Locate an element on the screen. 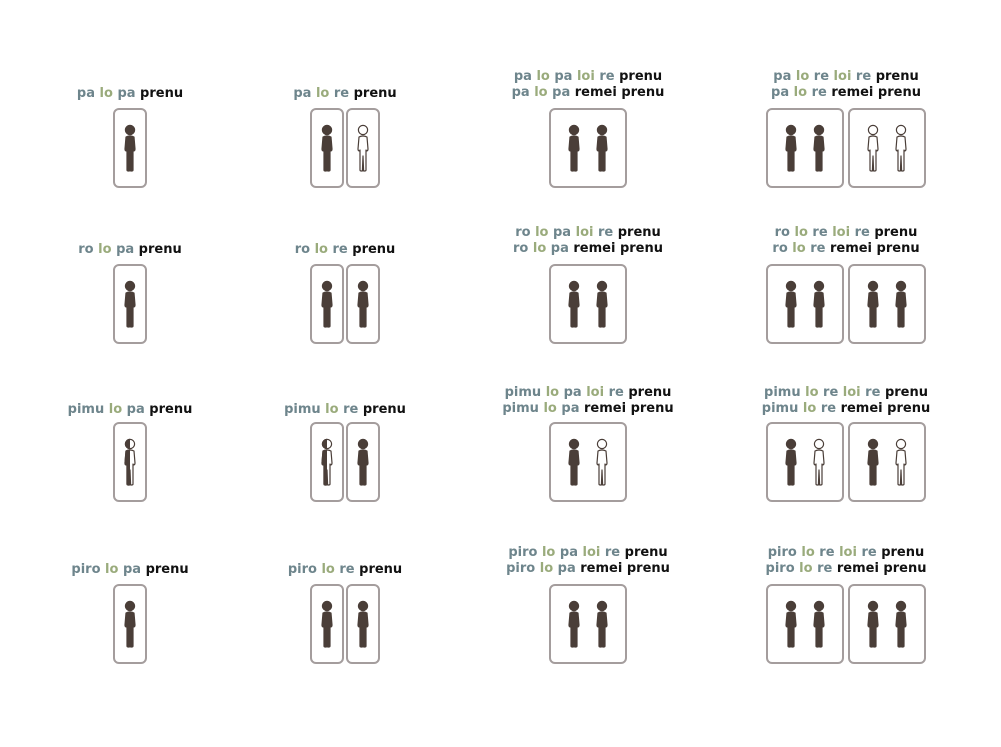  caption-line: pimu lo pa loi re prenu is located at coordinates (587, 393).